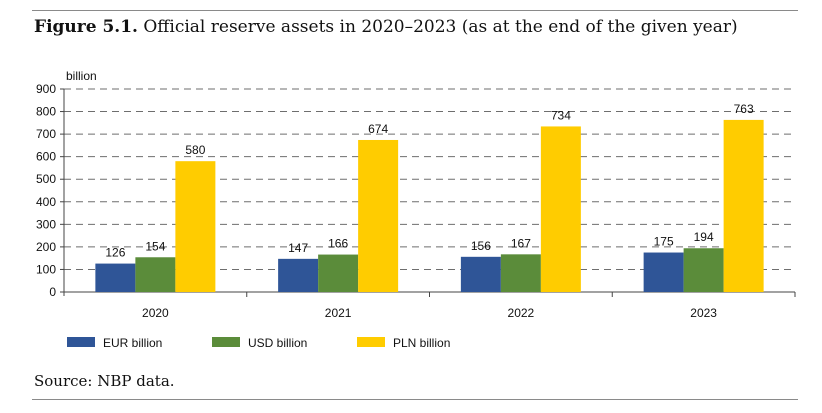  I want to click on data-label: 175, so click(664, 242).